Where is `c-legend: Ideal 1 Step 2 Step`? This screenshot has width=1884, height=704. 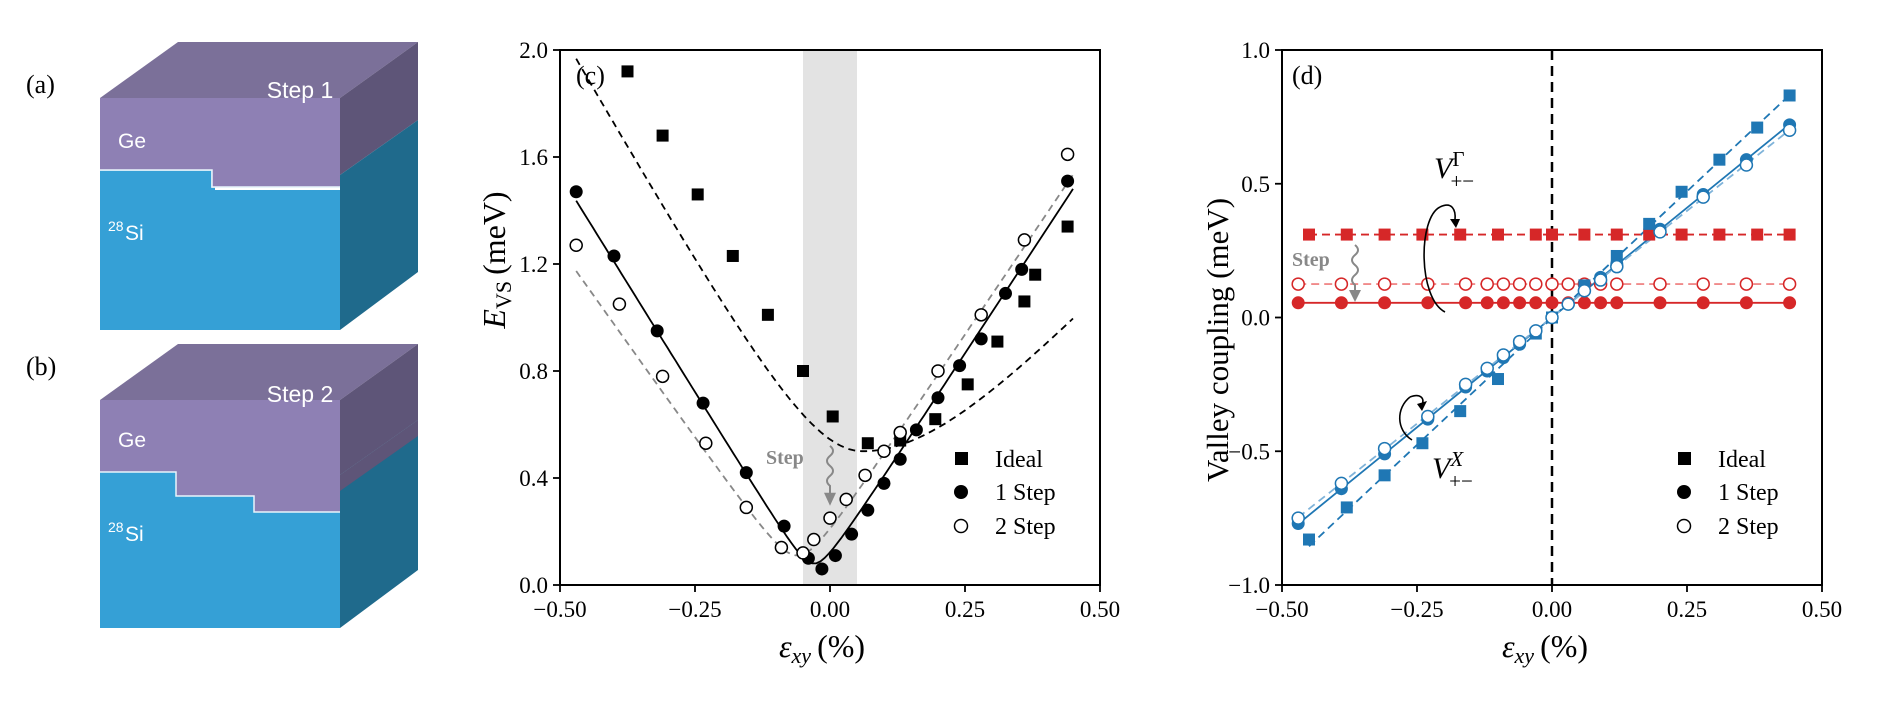
c-legend: Ideal 1 Step 2 Step is located at coordinates (1004, 493).